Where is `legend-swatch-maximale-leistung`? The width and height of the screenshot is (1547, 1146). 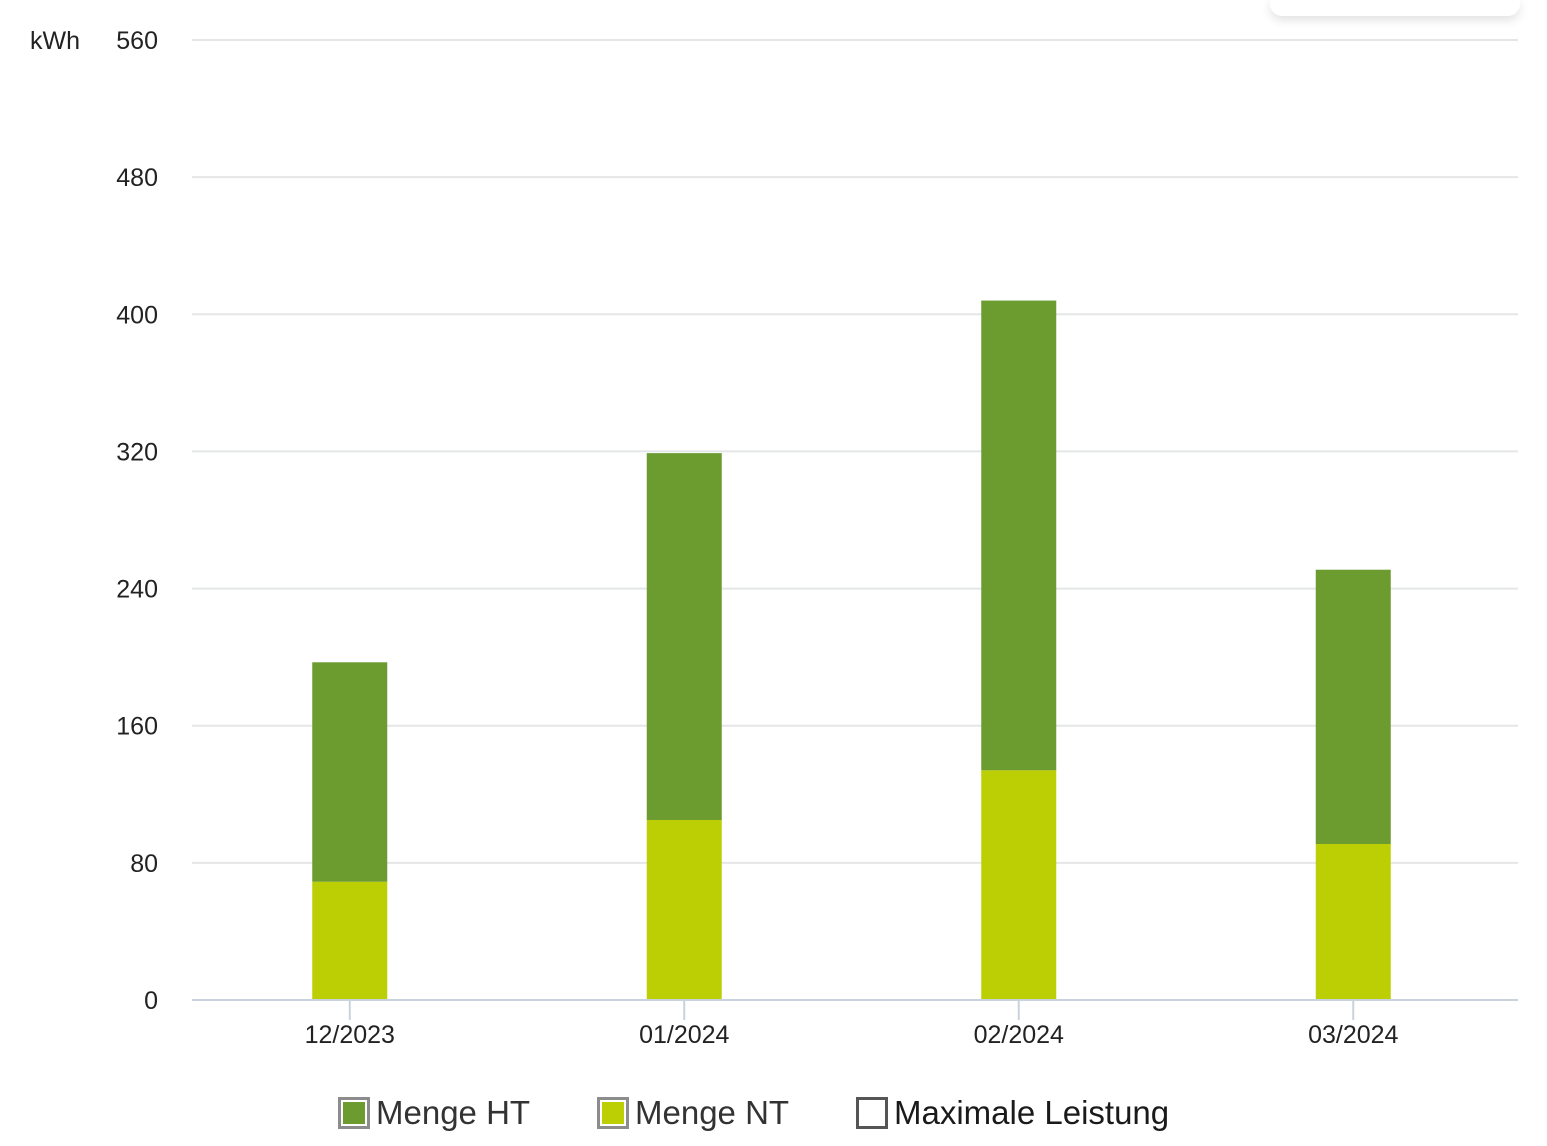
legend-swatch-maximale-leistung is located at coordinates (872, 1113).